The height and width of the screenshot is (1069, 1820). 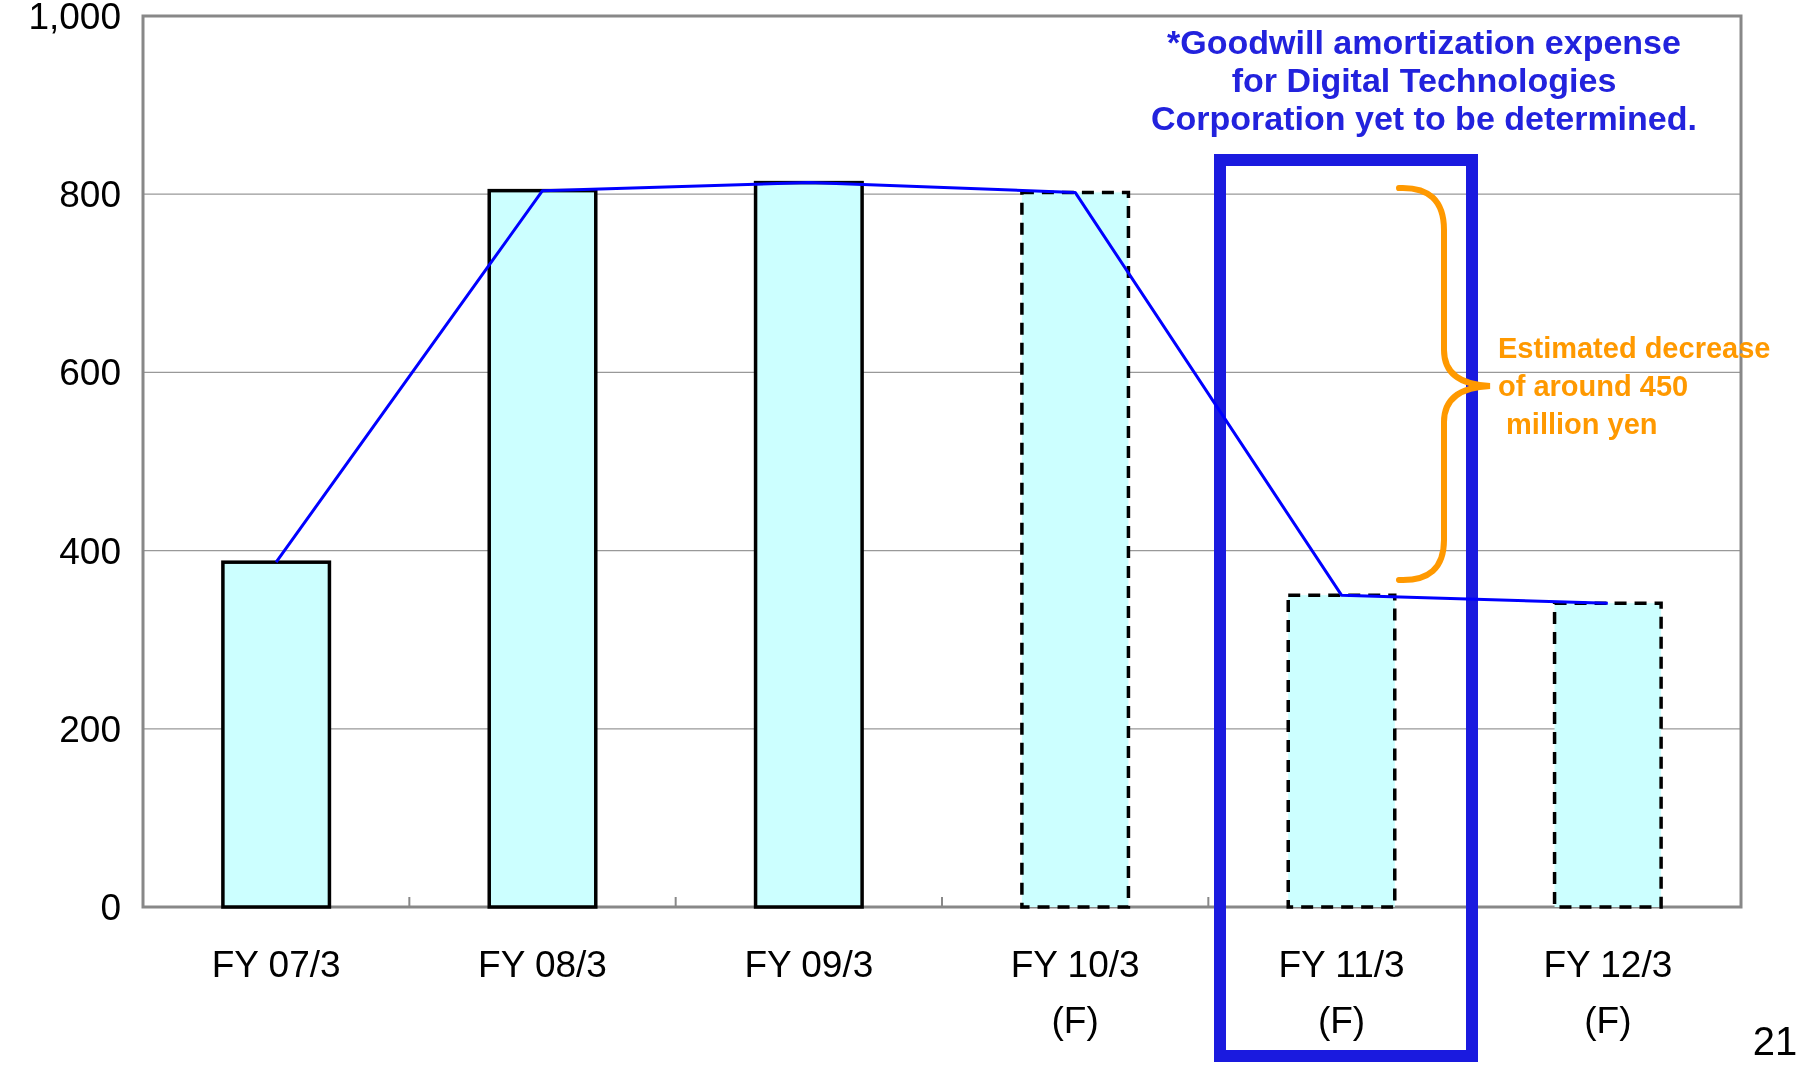 What do you see at coordinates (1775, 1041) in the screenshot?
I see `text: 21` at bounding box center [1775, 1041].